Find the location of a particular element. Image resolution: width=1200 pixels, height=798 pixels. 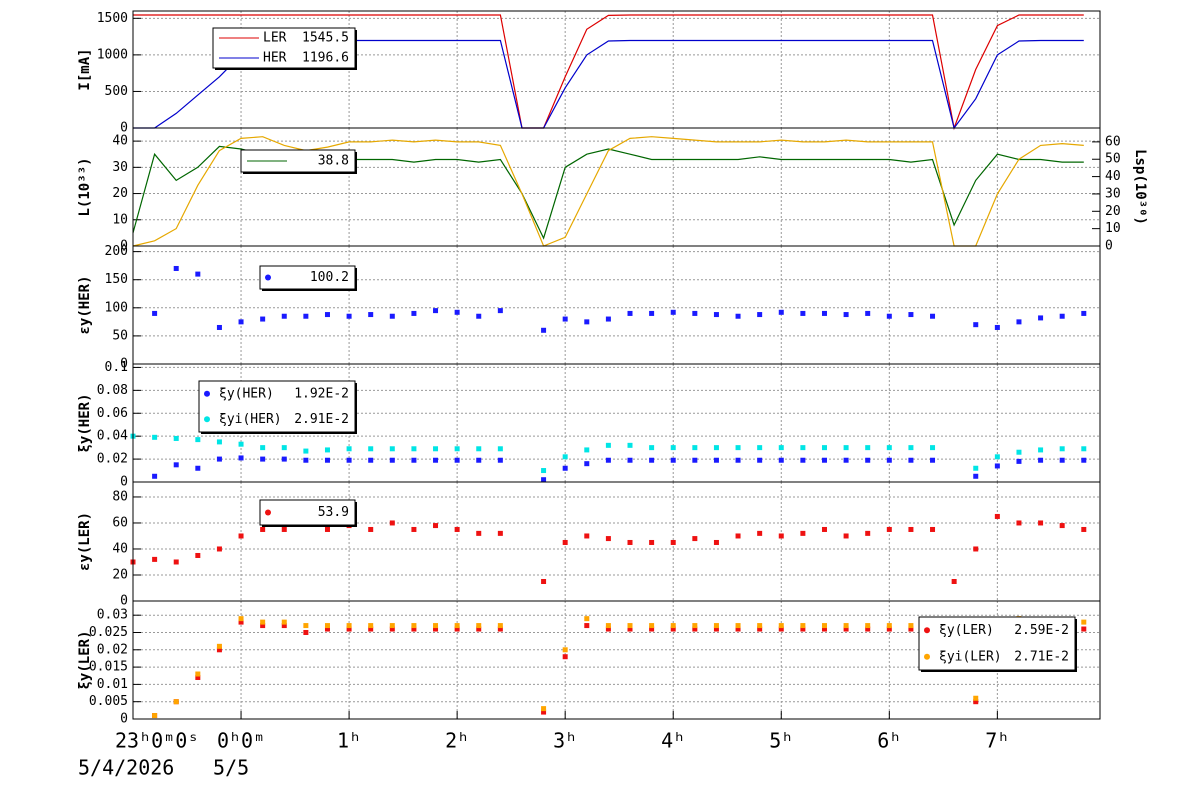

y-tick-label: 50 is located at coordinates (120, 335).